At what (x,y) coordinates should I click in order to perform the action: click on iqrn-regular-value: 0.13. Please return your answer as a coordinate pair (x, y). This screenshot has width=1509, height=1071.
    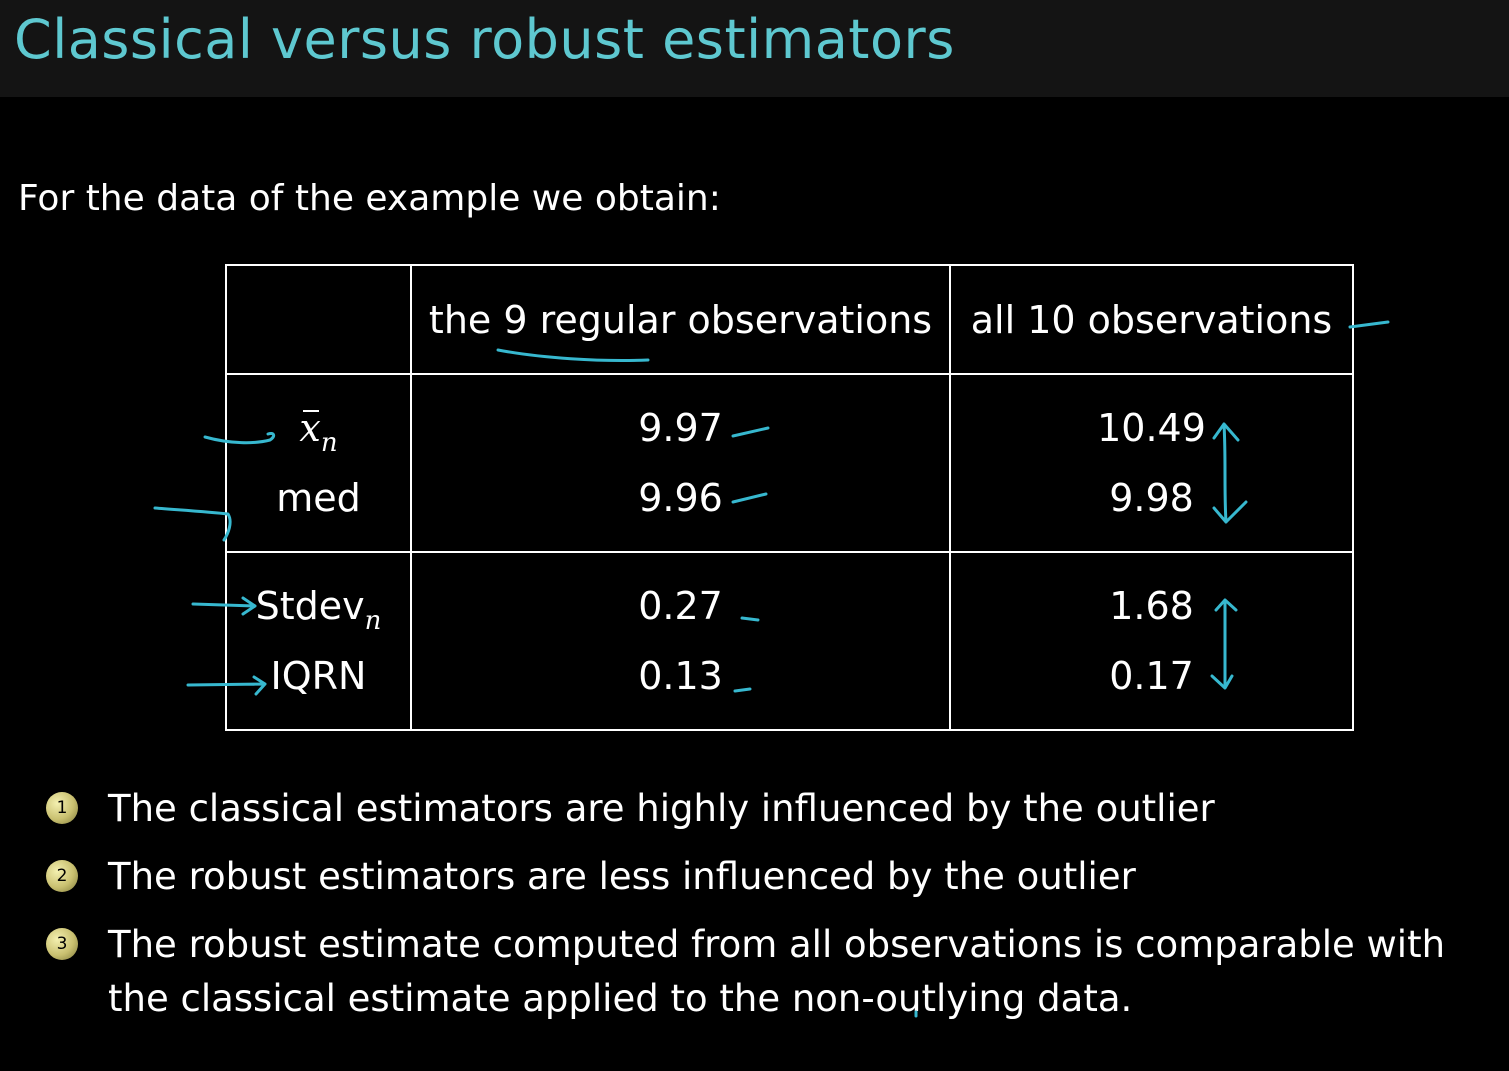
    Looking at the image, I should click on (680, 676).